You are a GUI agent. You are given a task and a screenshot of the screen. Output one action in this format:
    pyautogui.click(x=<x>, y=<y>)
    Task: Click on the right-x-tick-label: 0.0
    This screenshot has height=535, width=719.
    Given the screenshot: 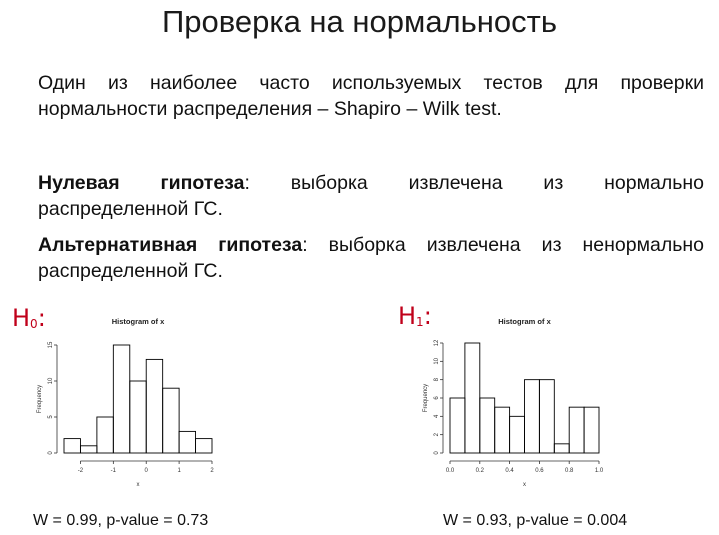 What is the action you would take?
    pyautogui.click(x=450, y=471)
    